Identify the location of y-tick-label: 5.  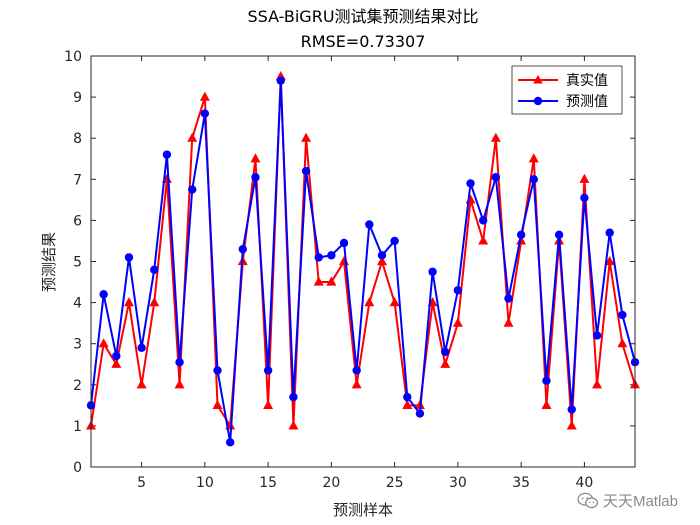
(77, 263).